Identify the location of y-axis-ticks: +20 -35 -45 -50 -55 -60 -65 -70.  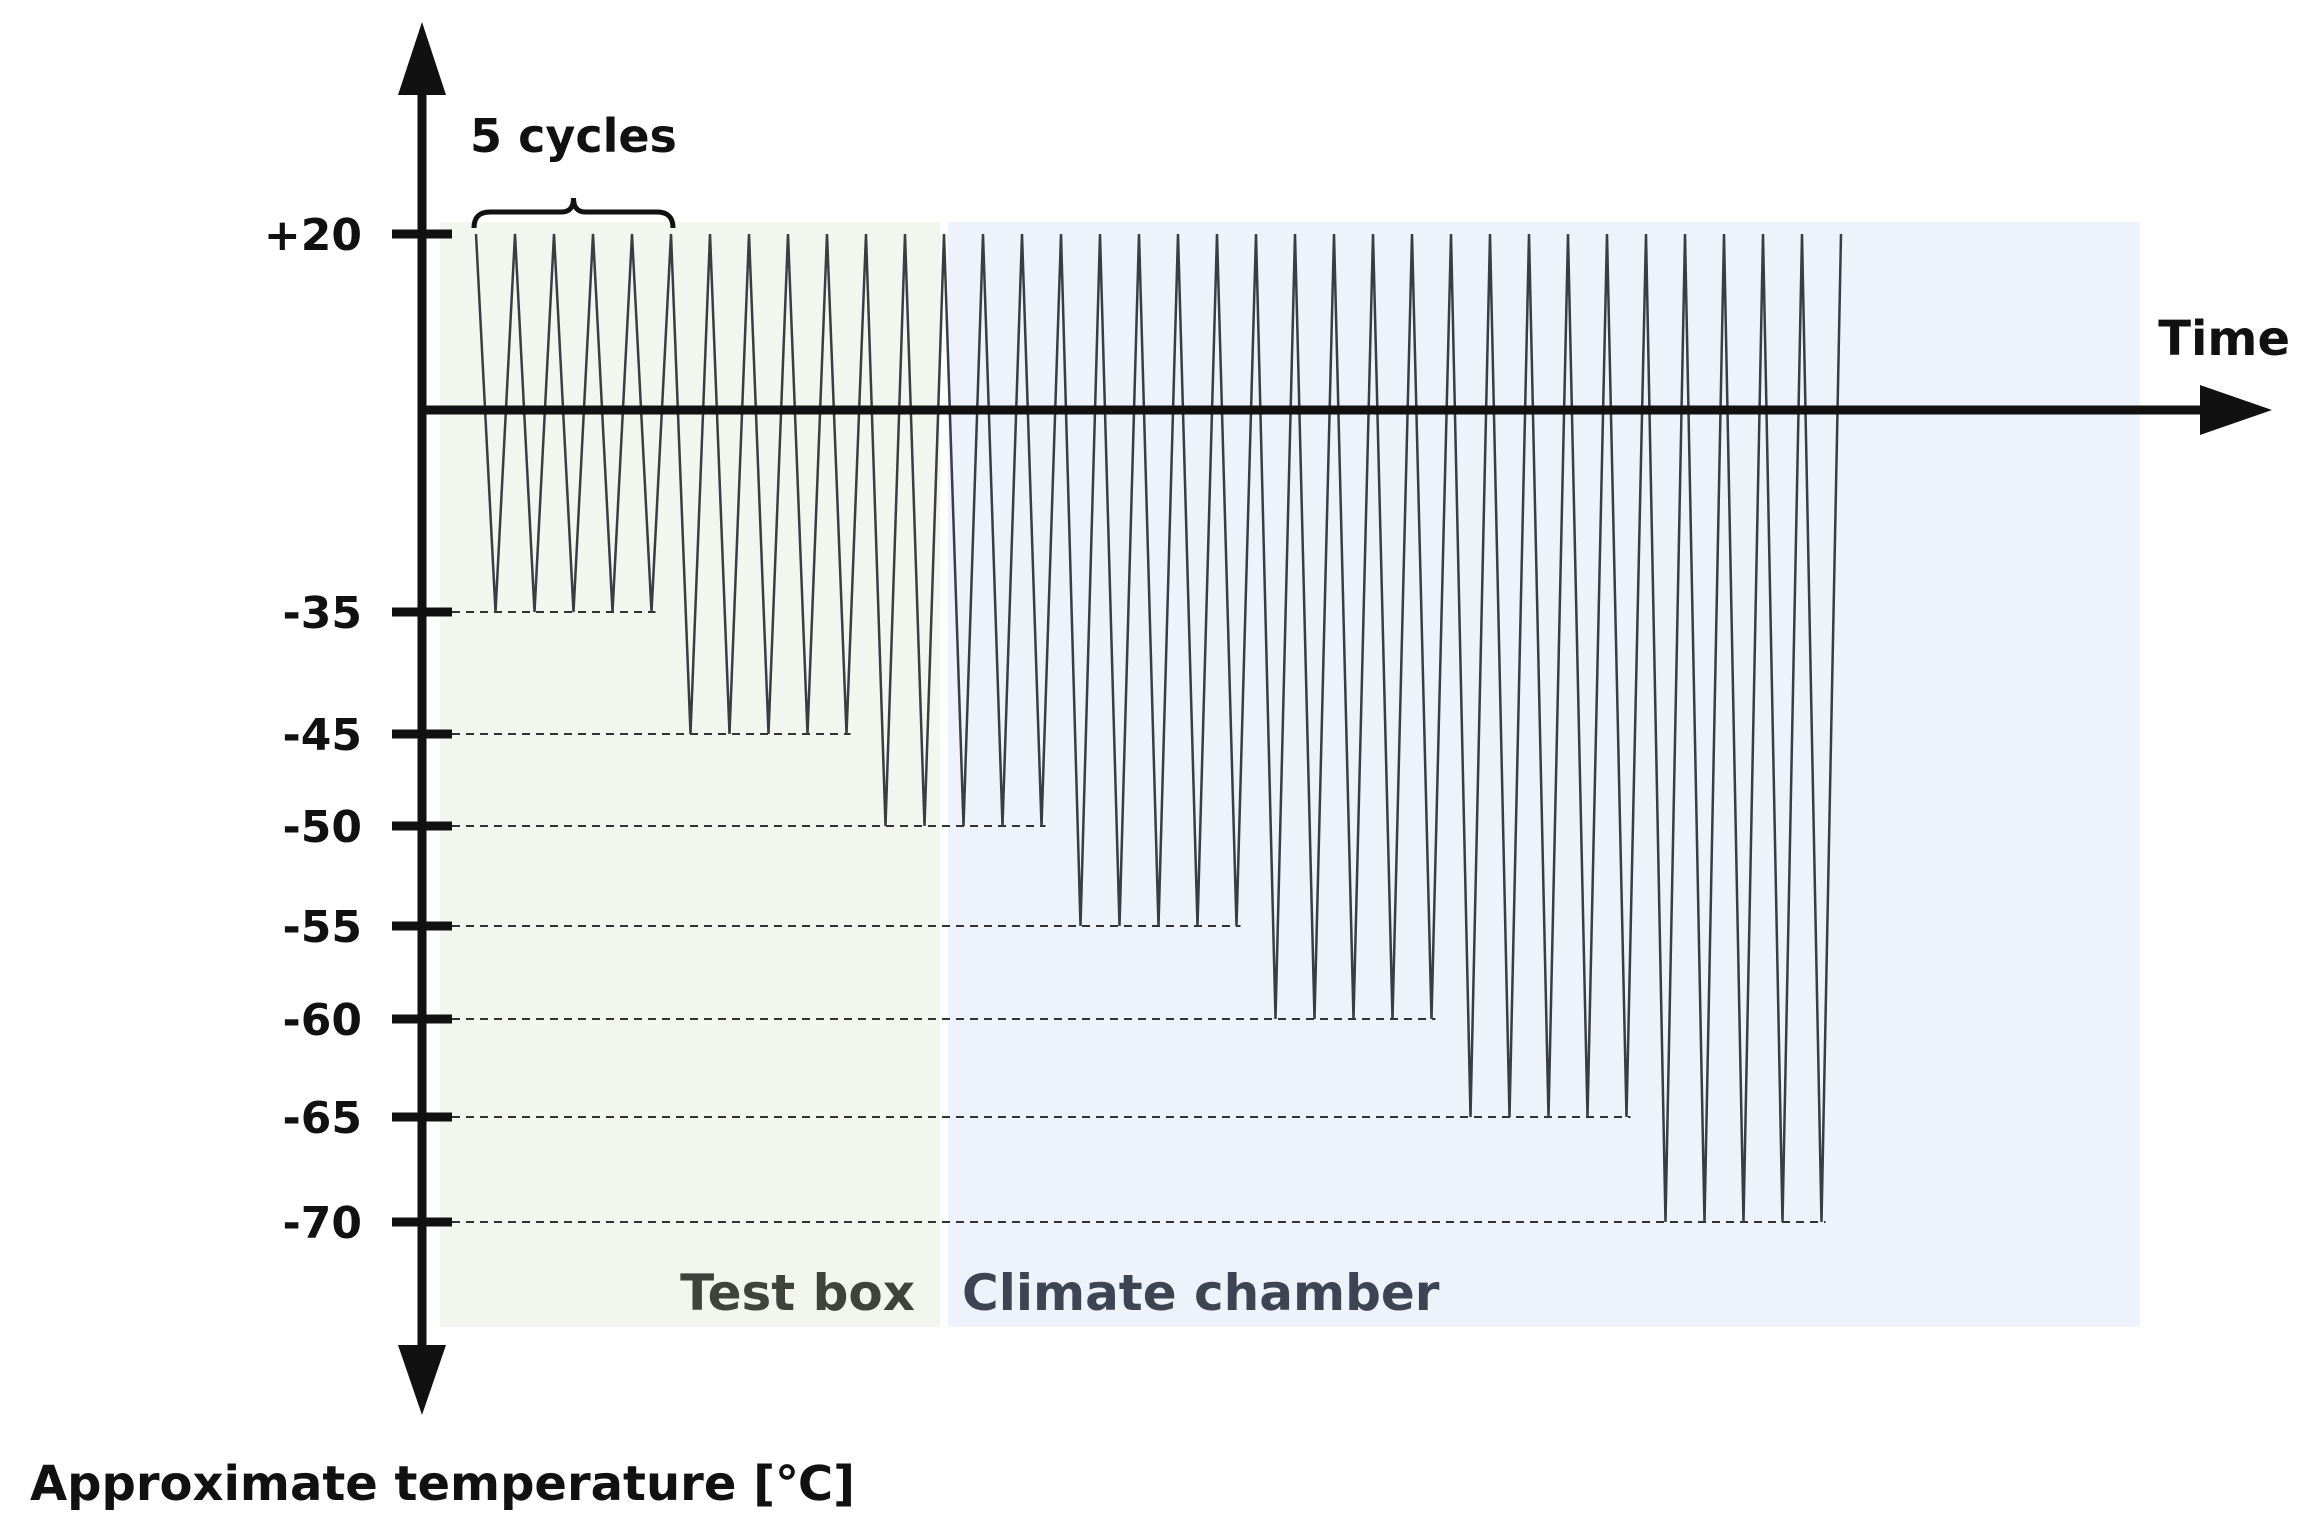
(358, 729).